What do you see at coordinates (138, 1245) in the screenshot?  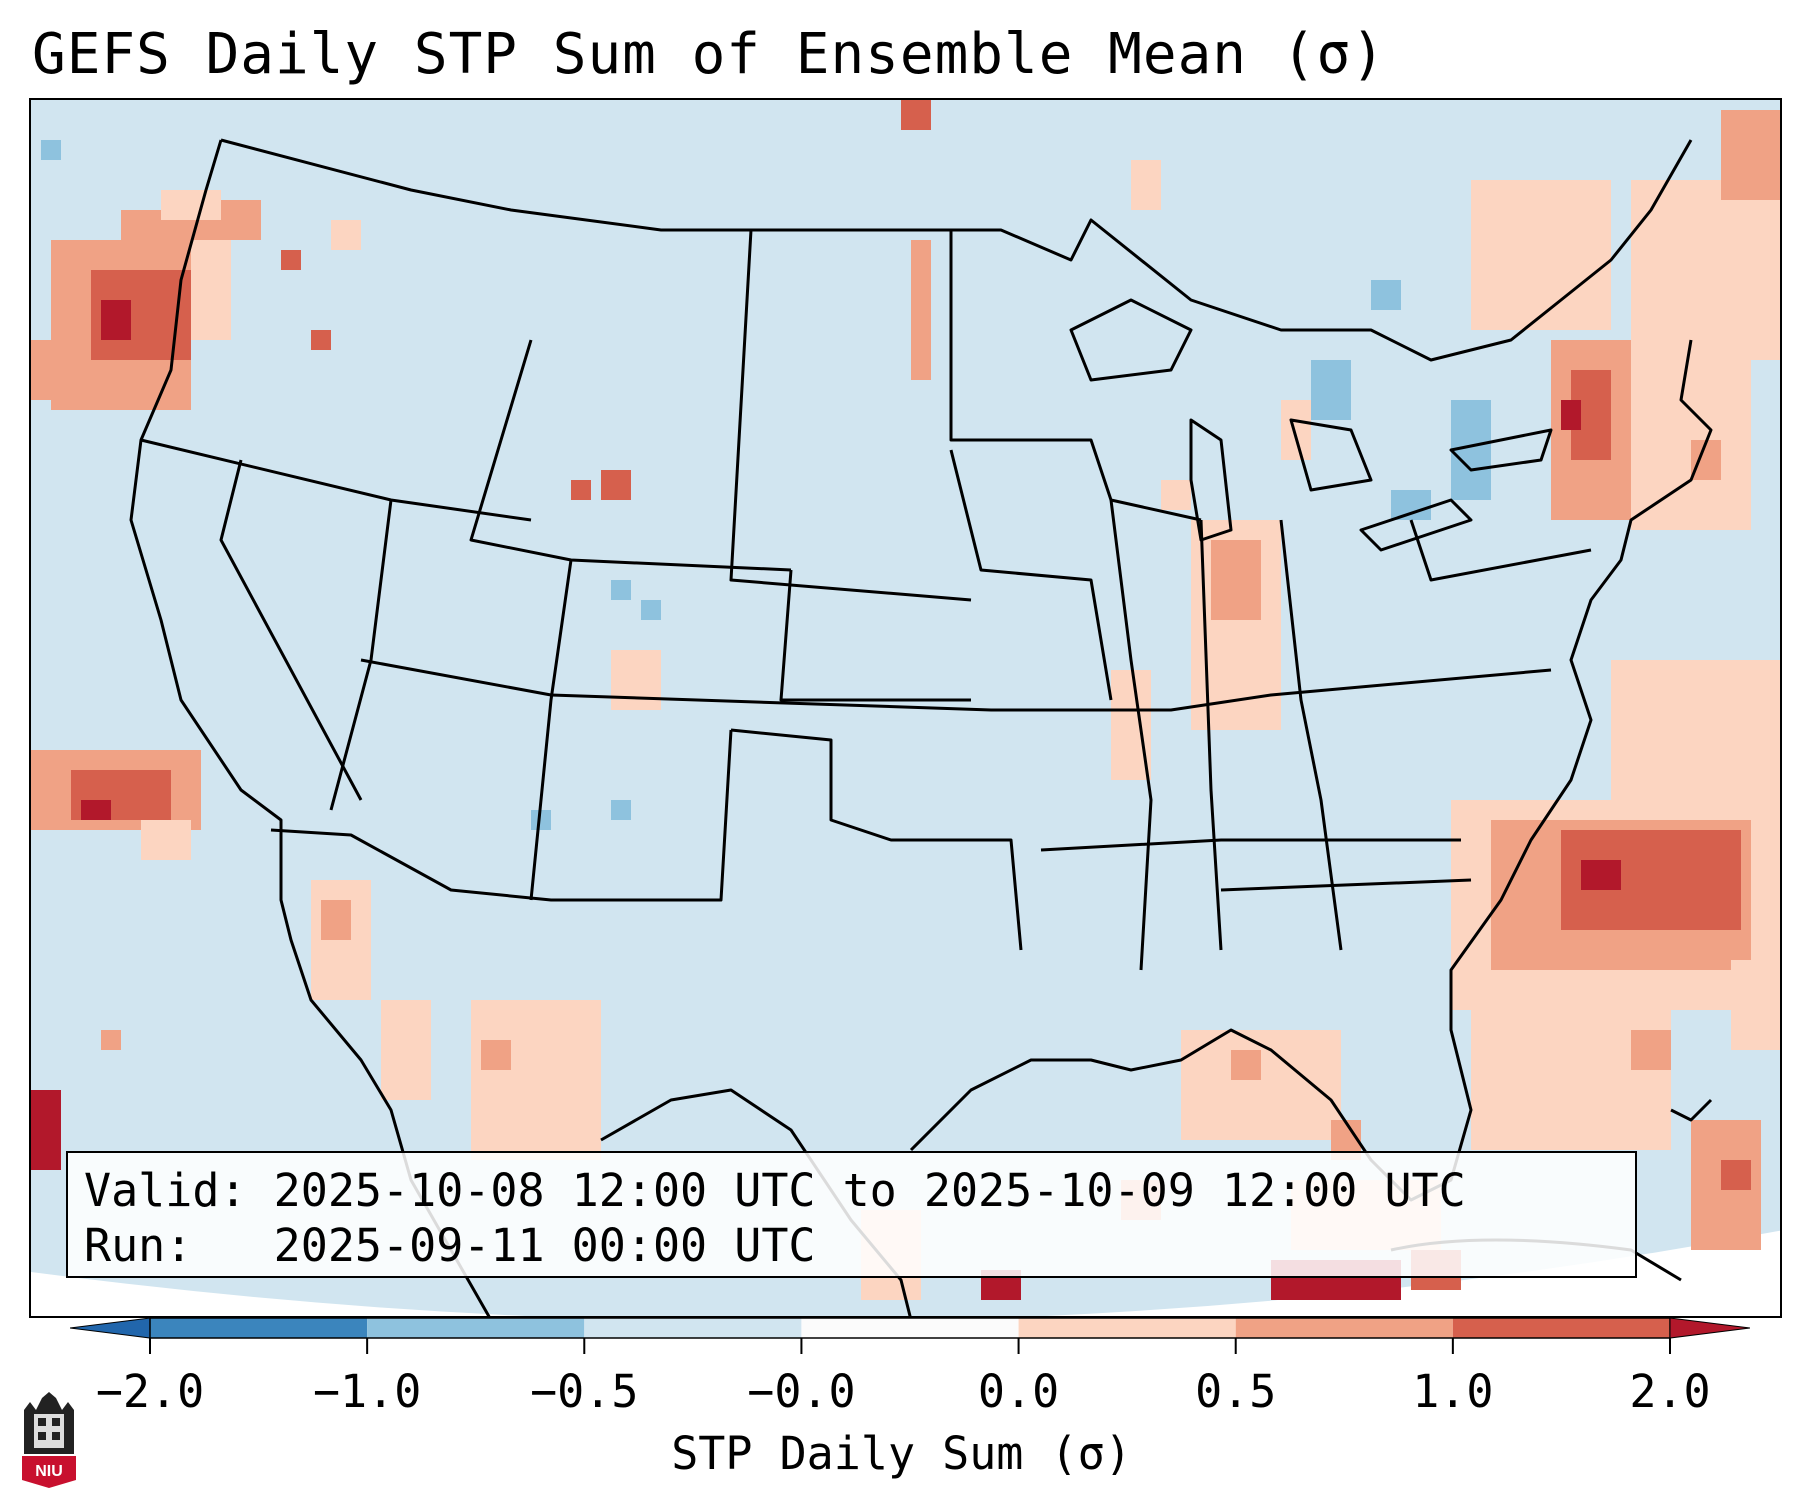 I see `run-label: Run:` at bounding box center [138, 1245].